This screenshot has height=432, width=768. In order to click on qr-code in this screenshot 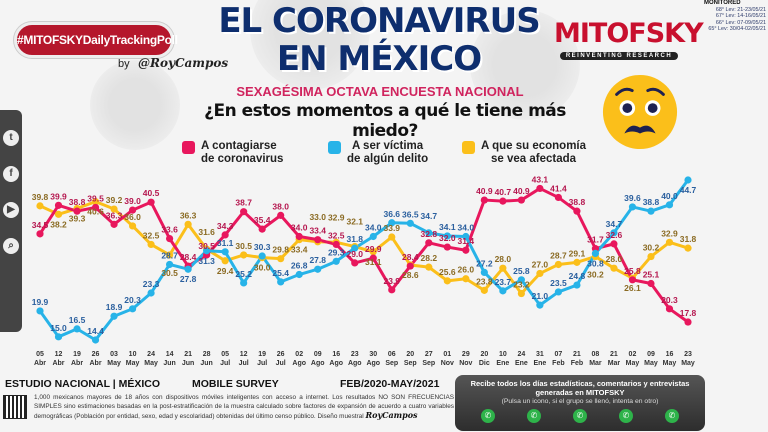, I will do `click(15, 407)`.